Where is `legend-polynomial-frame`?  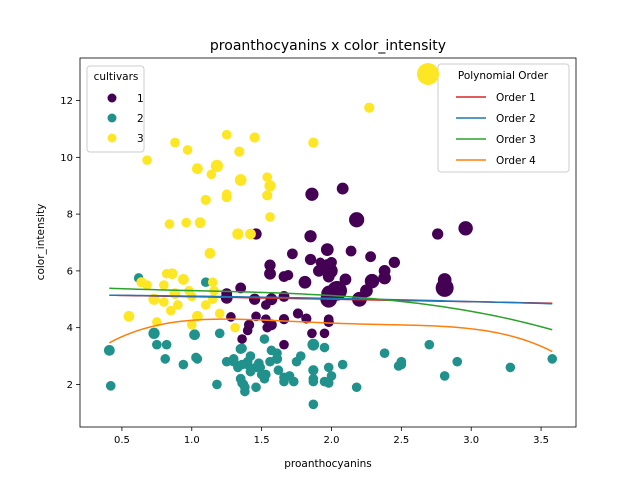
legend-polynomial-frame is located at coordinates (503, 118).